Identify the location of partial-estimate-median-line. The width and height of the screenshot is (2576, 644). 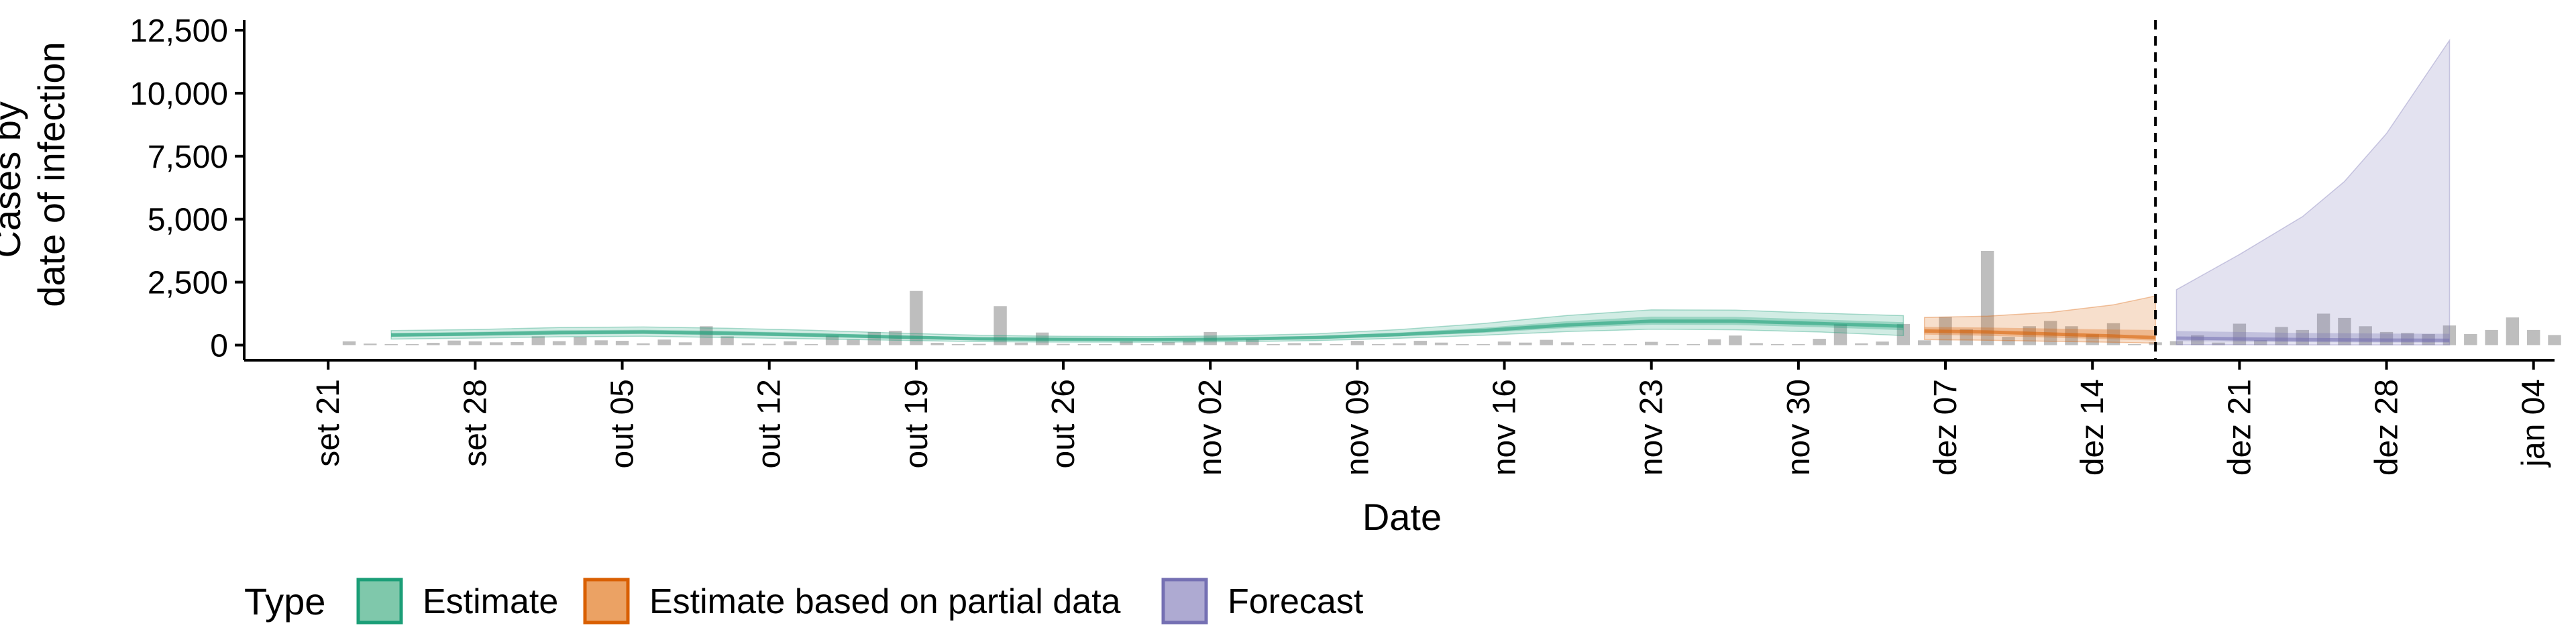
(2040, 334).